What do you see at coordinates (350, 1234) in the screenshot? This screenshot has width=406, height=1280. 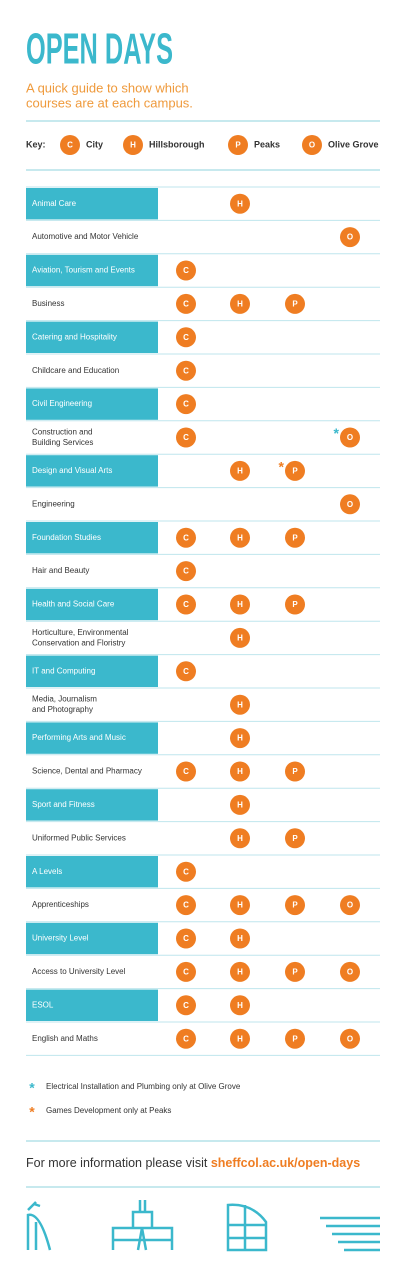 I see `icon-waves` at bounding box center [350, 1234].